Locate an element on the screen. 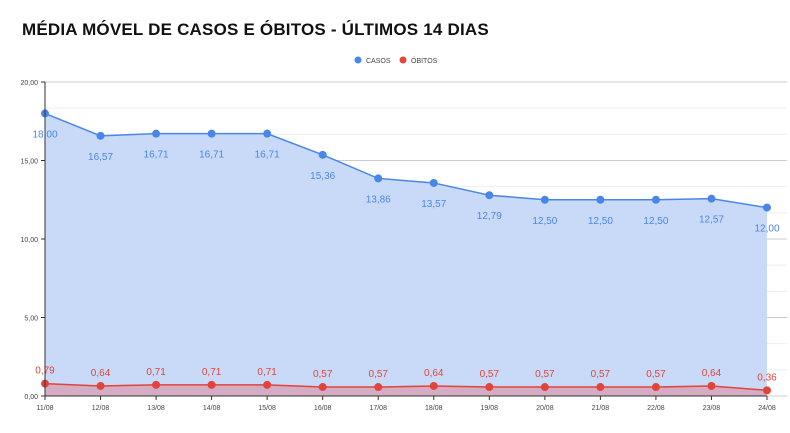 The width and height of the screenshot is (790, 433). x-tick-label: 21/08 is located at coordinates (601, 408).